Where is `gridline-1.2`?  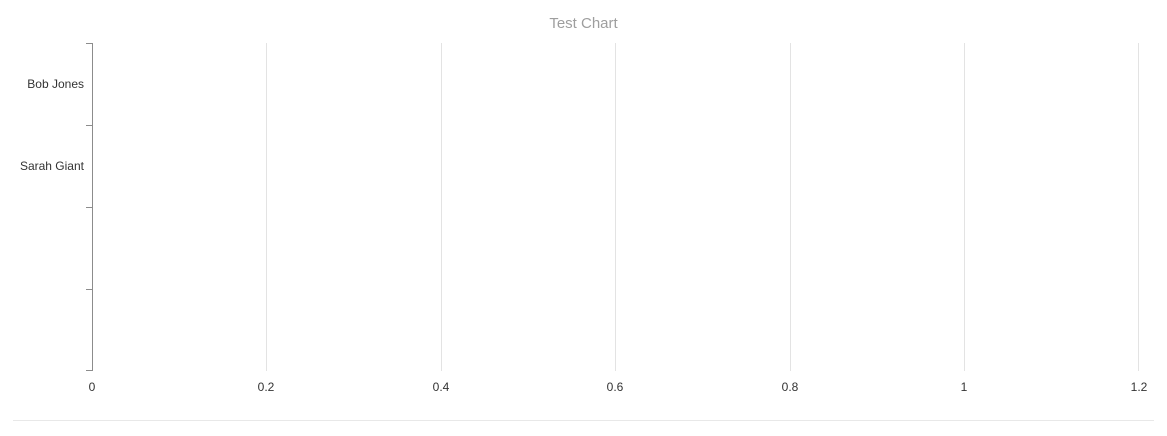 gridline-1.2 is located at coordinates (1138, 207).